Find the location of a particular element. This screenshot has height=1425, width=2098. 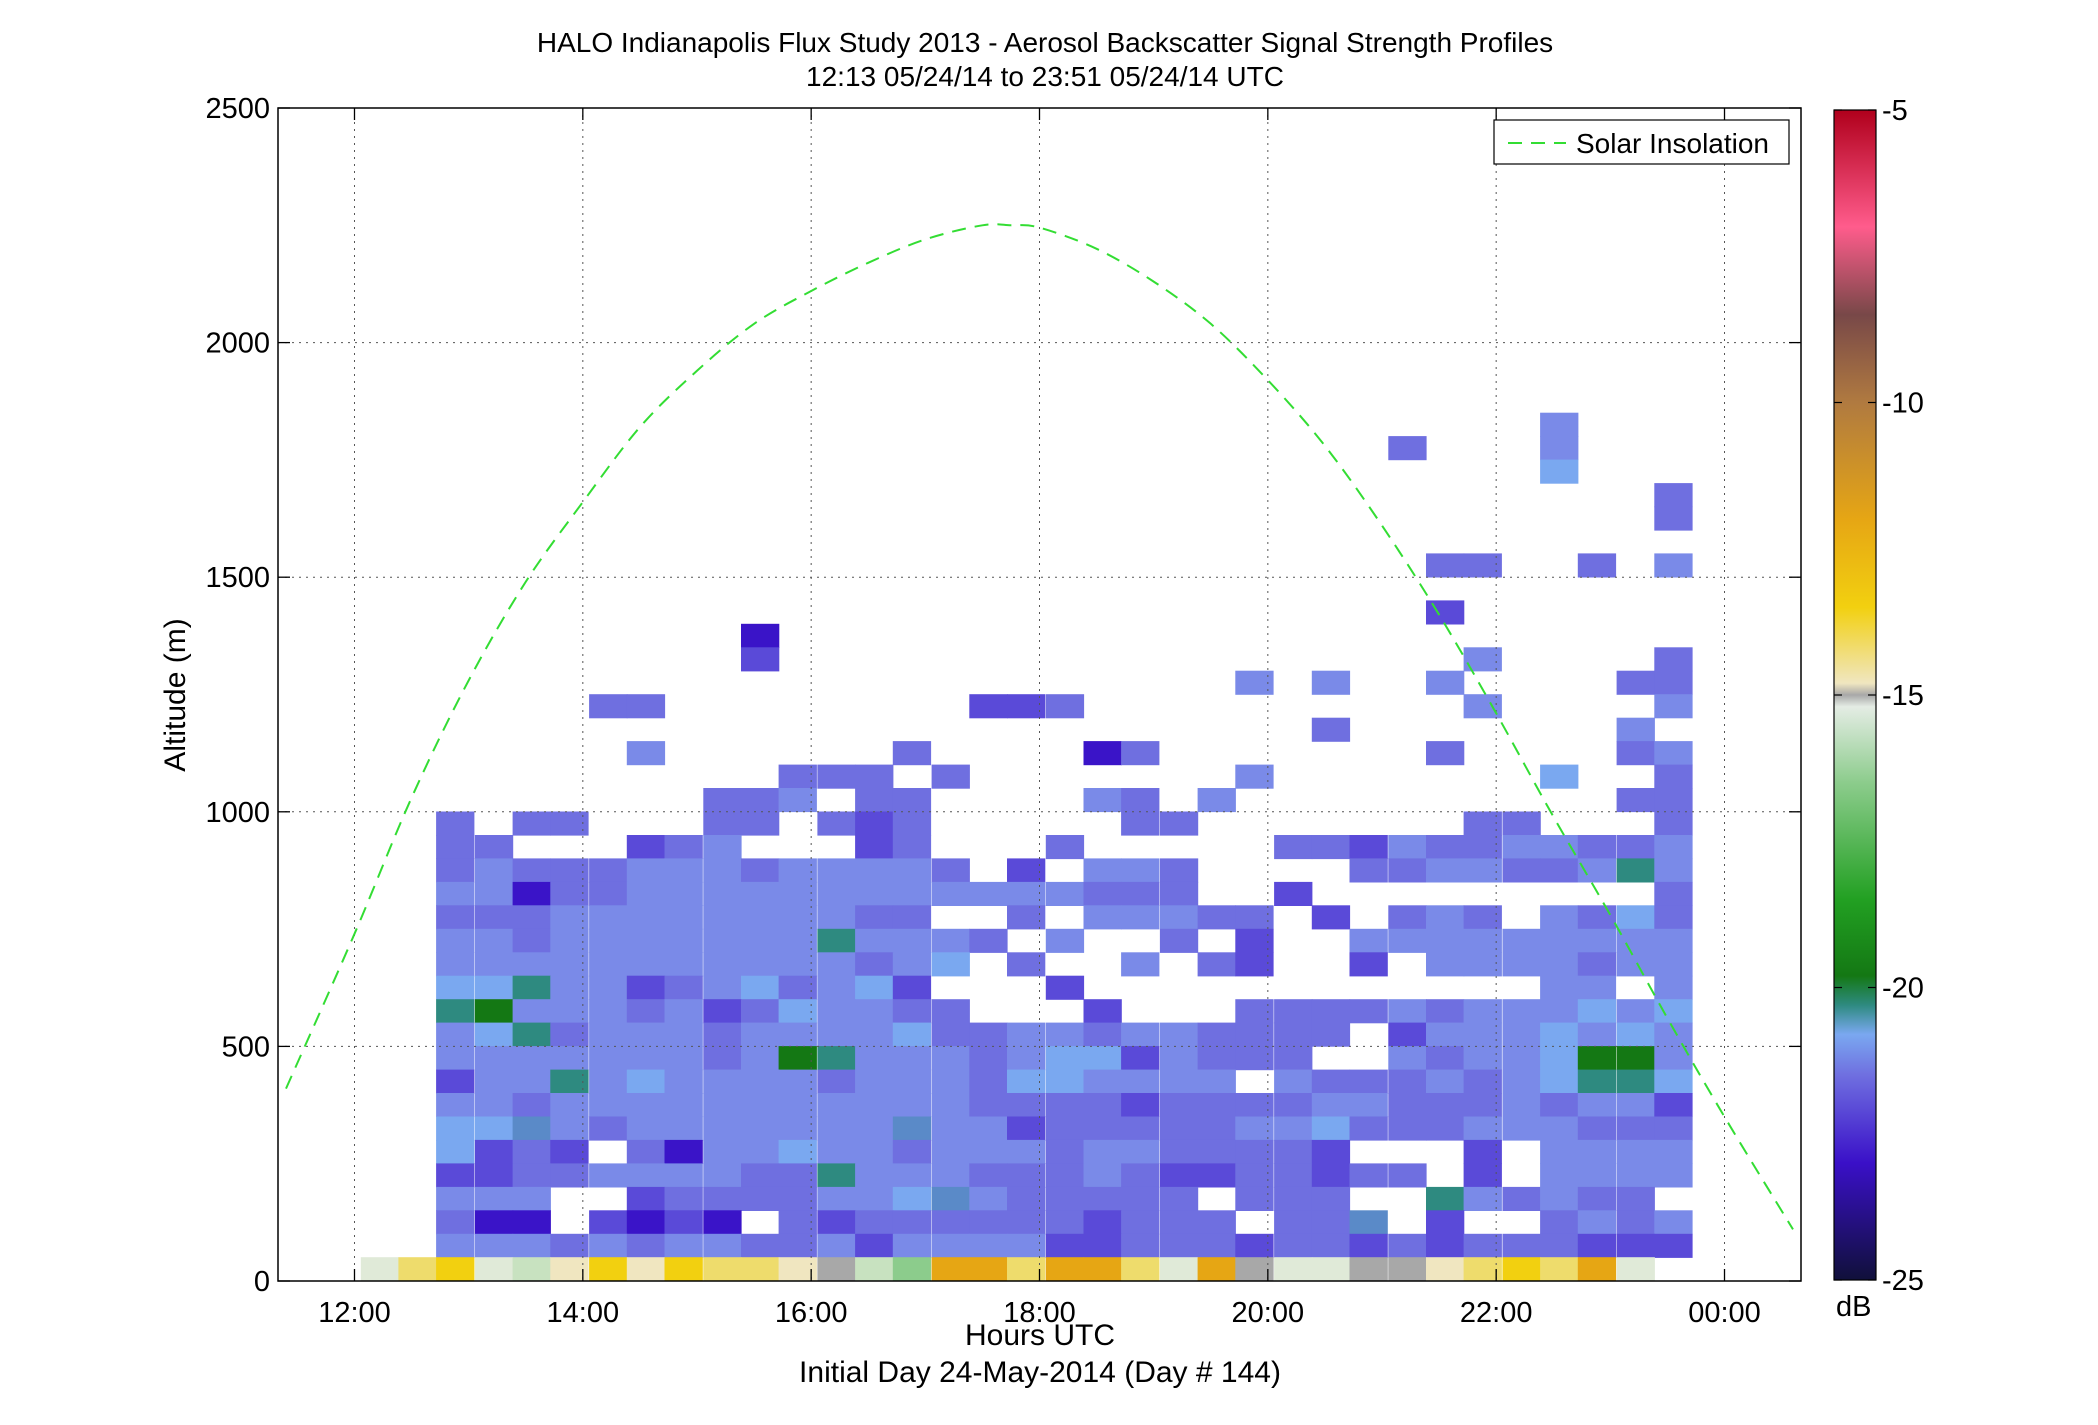

footer-initial-day: Initial Day 24-May-2014 (Day # 144) is located at coordinates (1040, 1372).